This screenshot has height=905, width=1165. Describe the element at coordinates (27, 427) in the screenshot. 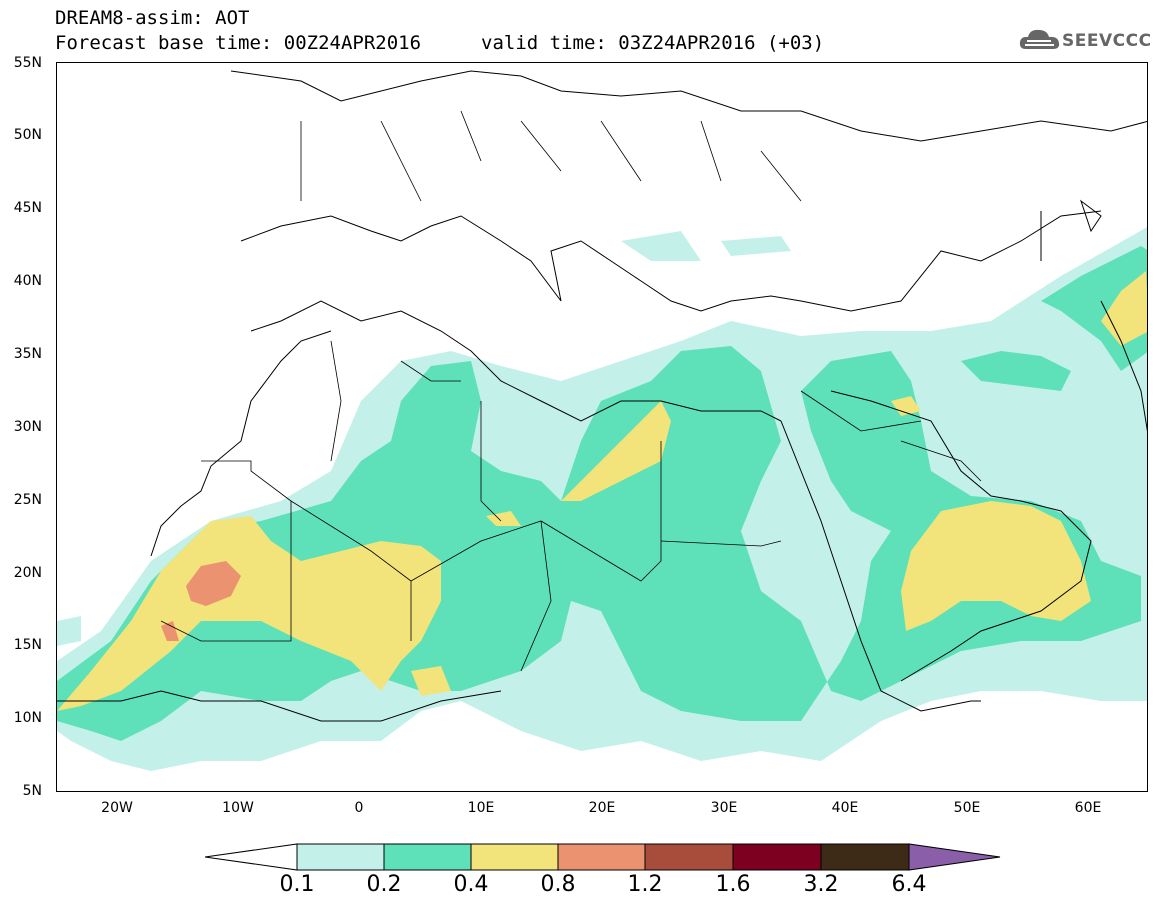

I see `lat-label: 30N` at that location.